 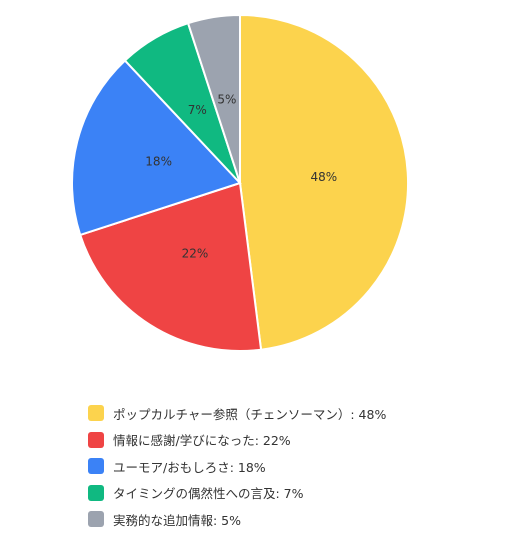 I want to click on legend-item: 情報に感謝/学びになった: 22%, so click(x=293, y=440).